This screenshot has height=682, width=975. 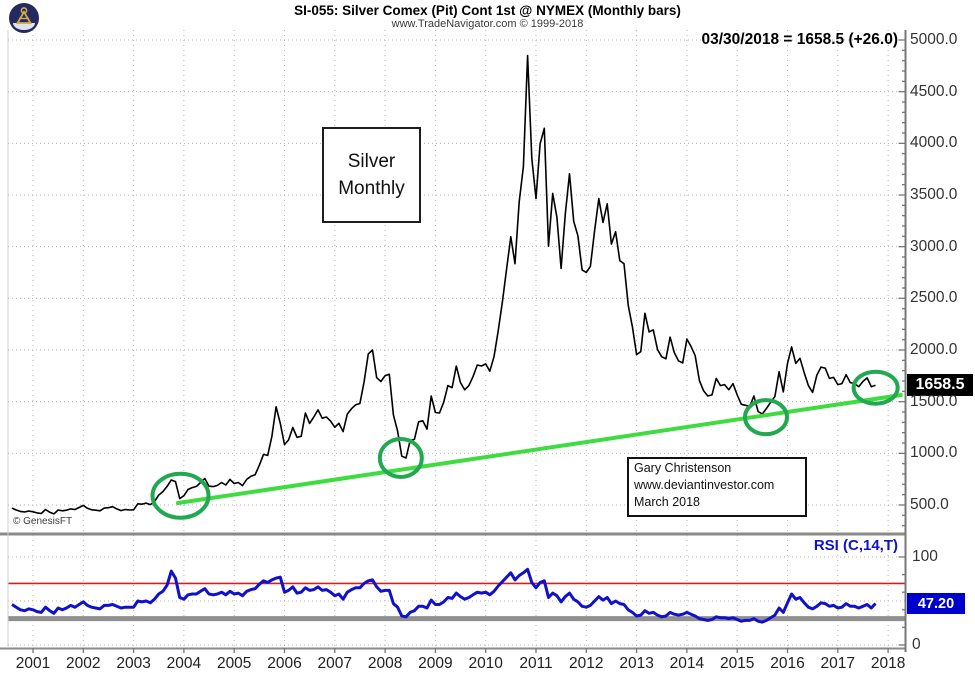 I want to click on time-axis-tick-label: 2002, so click(x=83, y=663).